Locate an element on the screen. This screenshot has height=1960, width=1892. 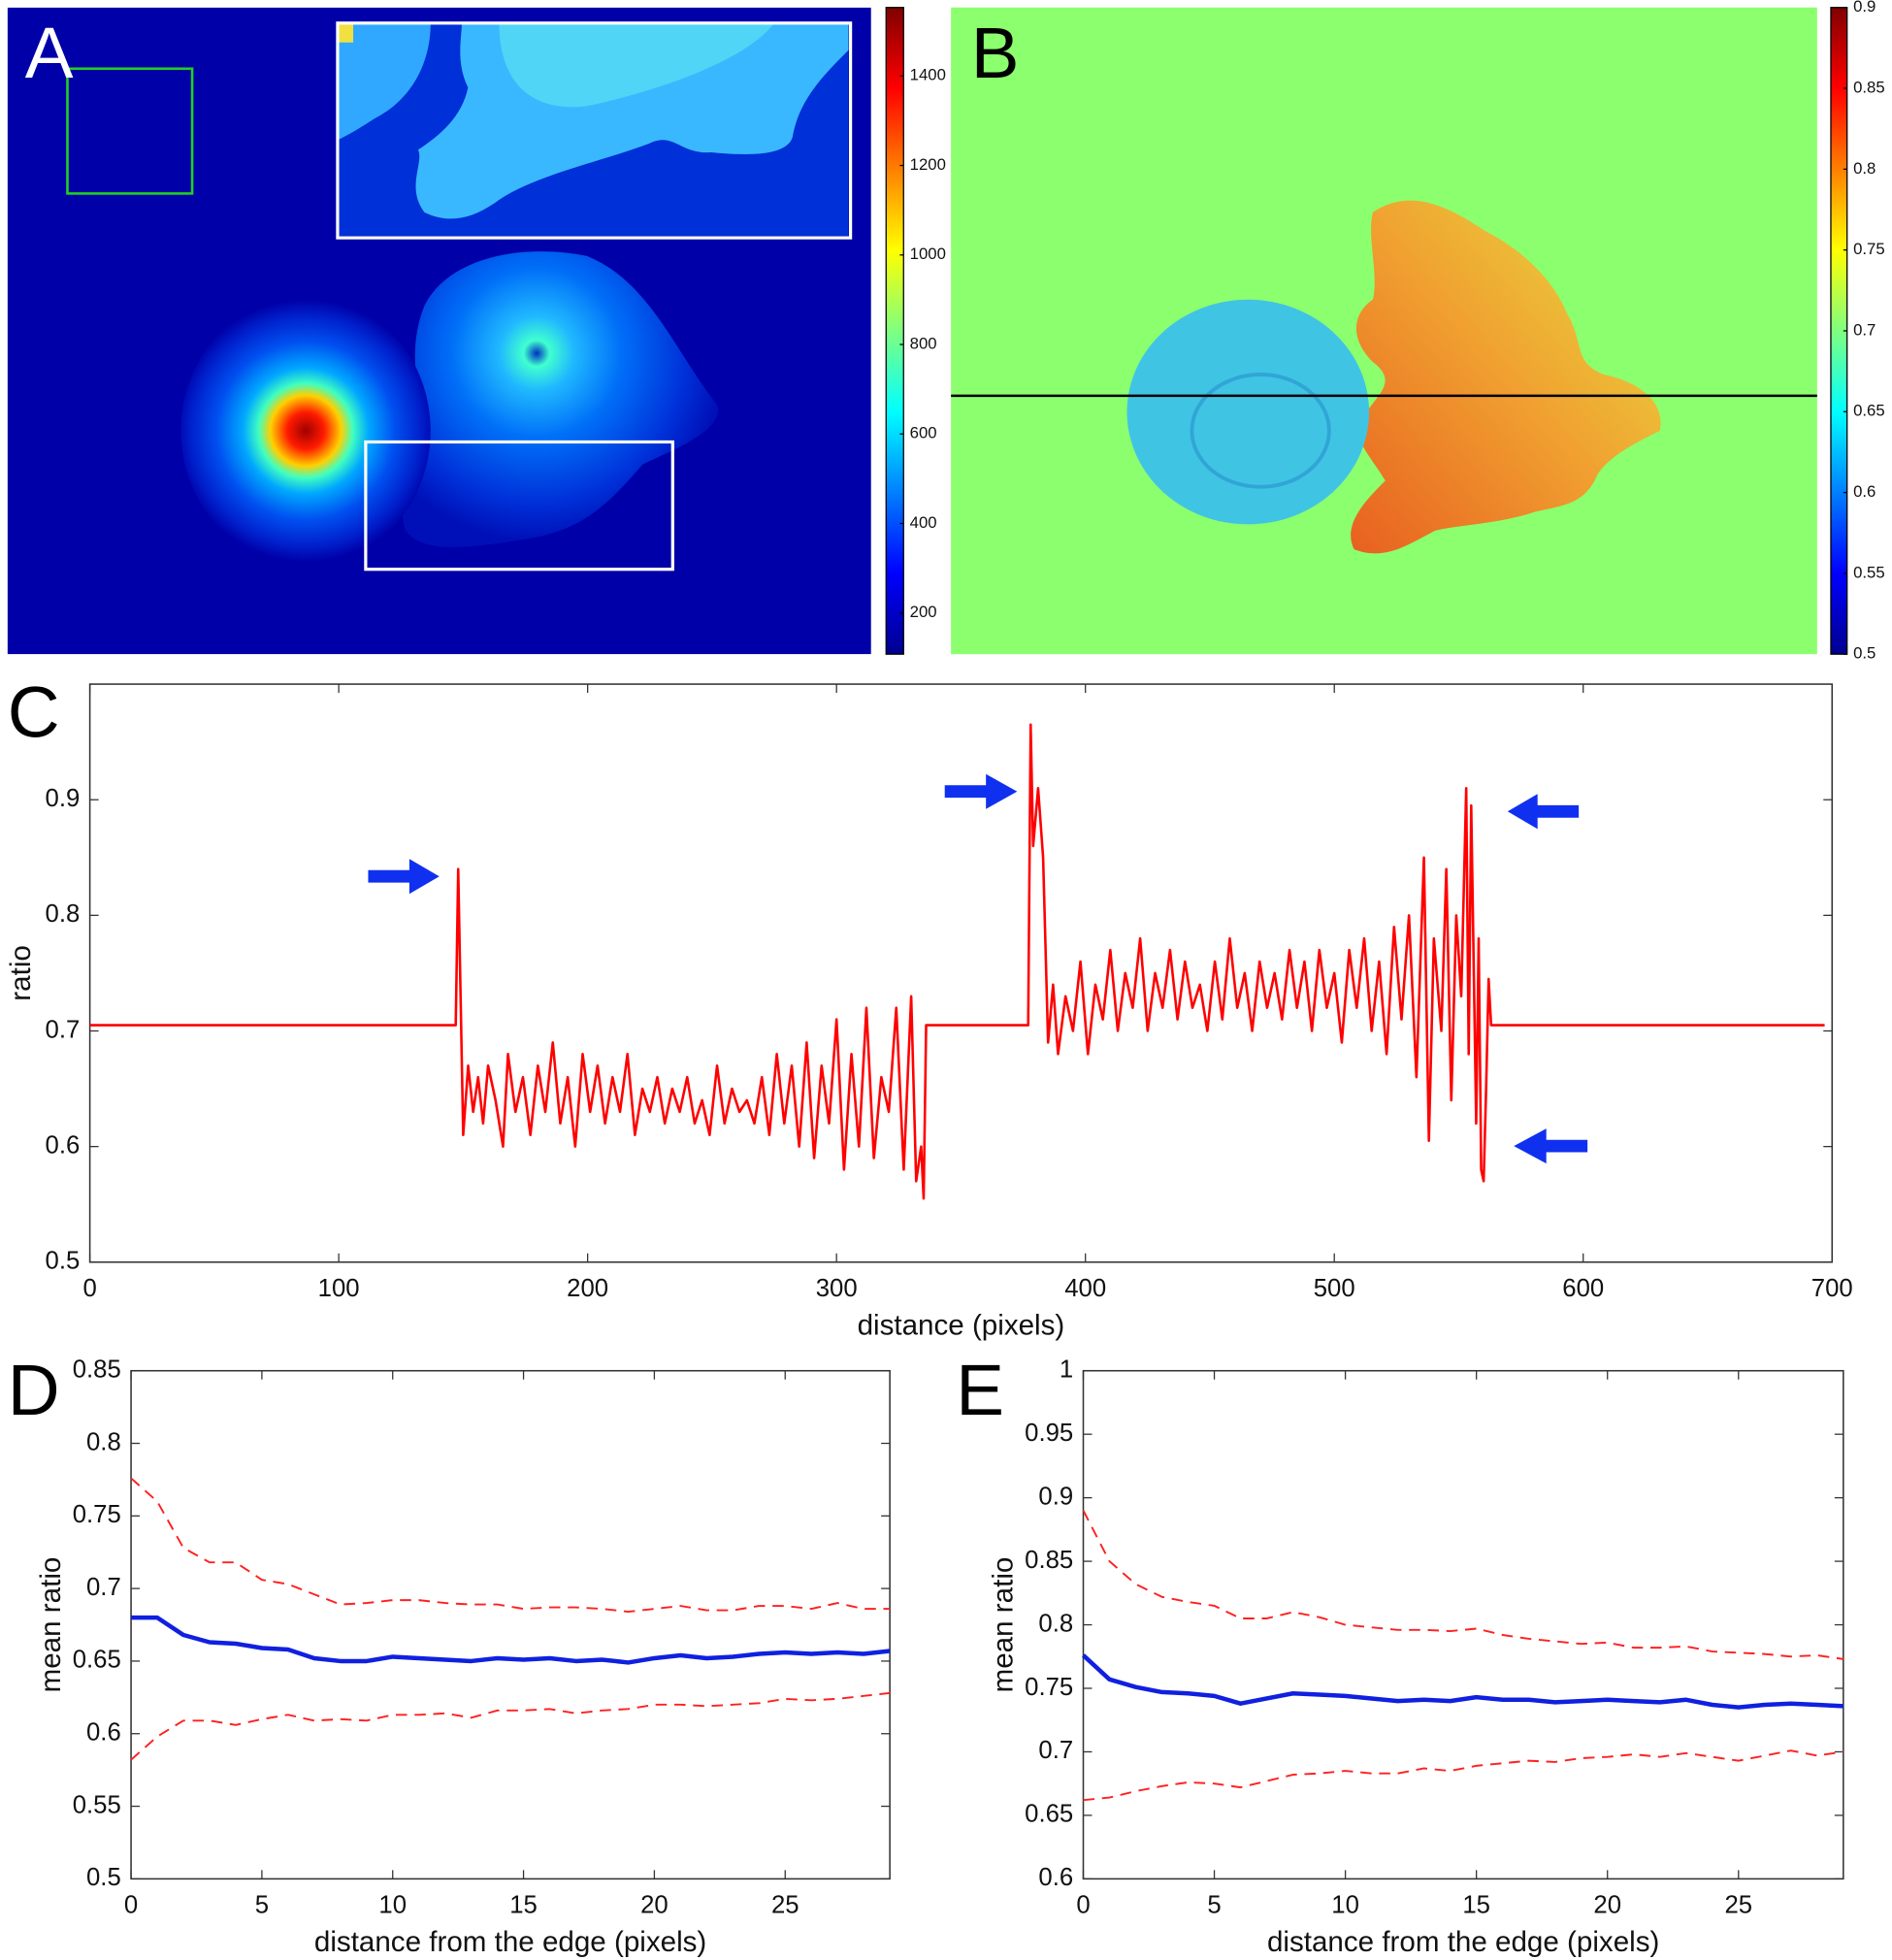
x-tick-label: 400 is located at coordinates (1085, 1288).